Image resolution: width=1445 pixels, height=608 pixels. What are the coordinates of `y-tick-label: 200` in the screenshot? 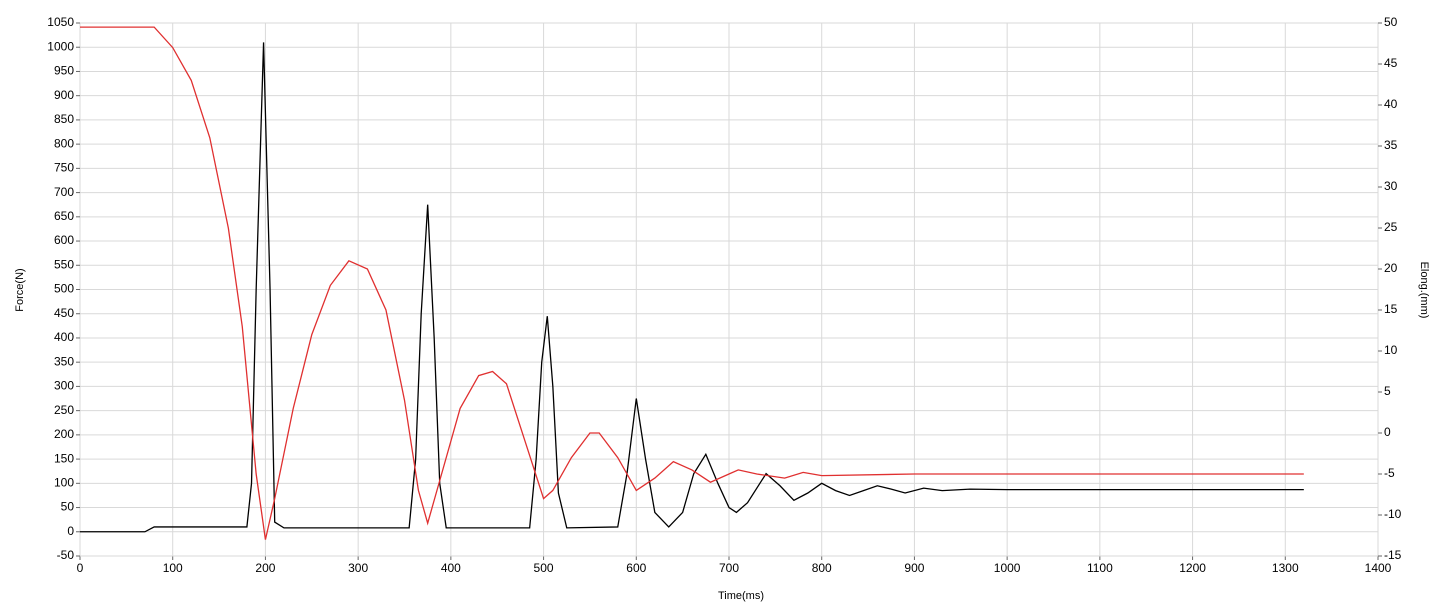 It's located at (64, 434).